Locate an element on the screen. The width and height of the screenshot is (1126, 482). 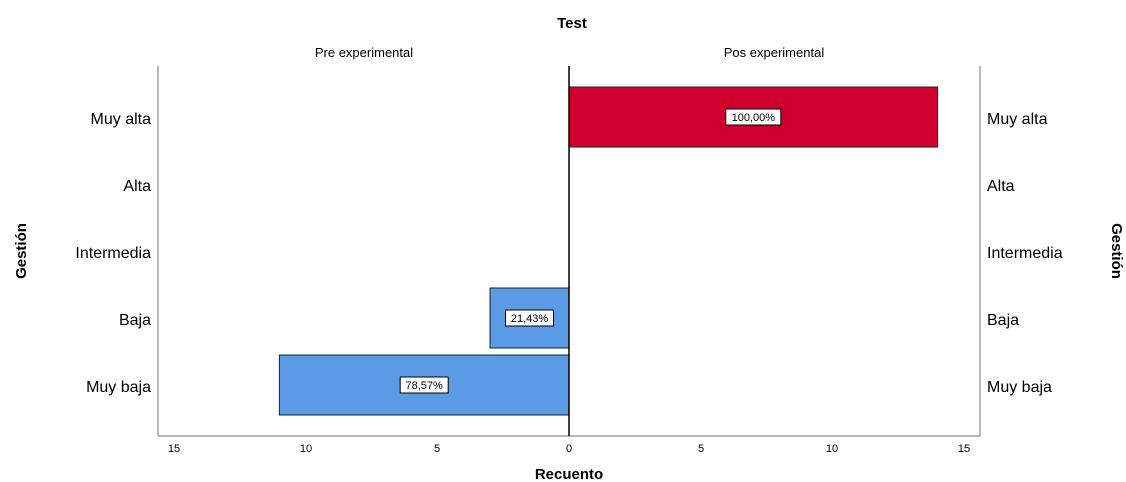
data-label-box-pre-experimental-baja is located at coordinates (530, 318).